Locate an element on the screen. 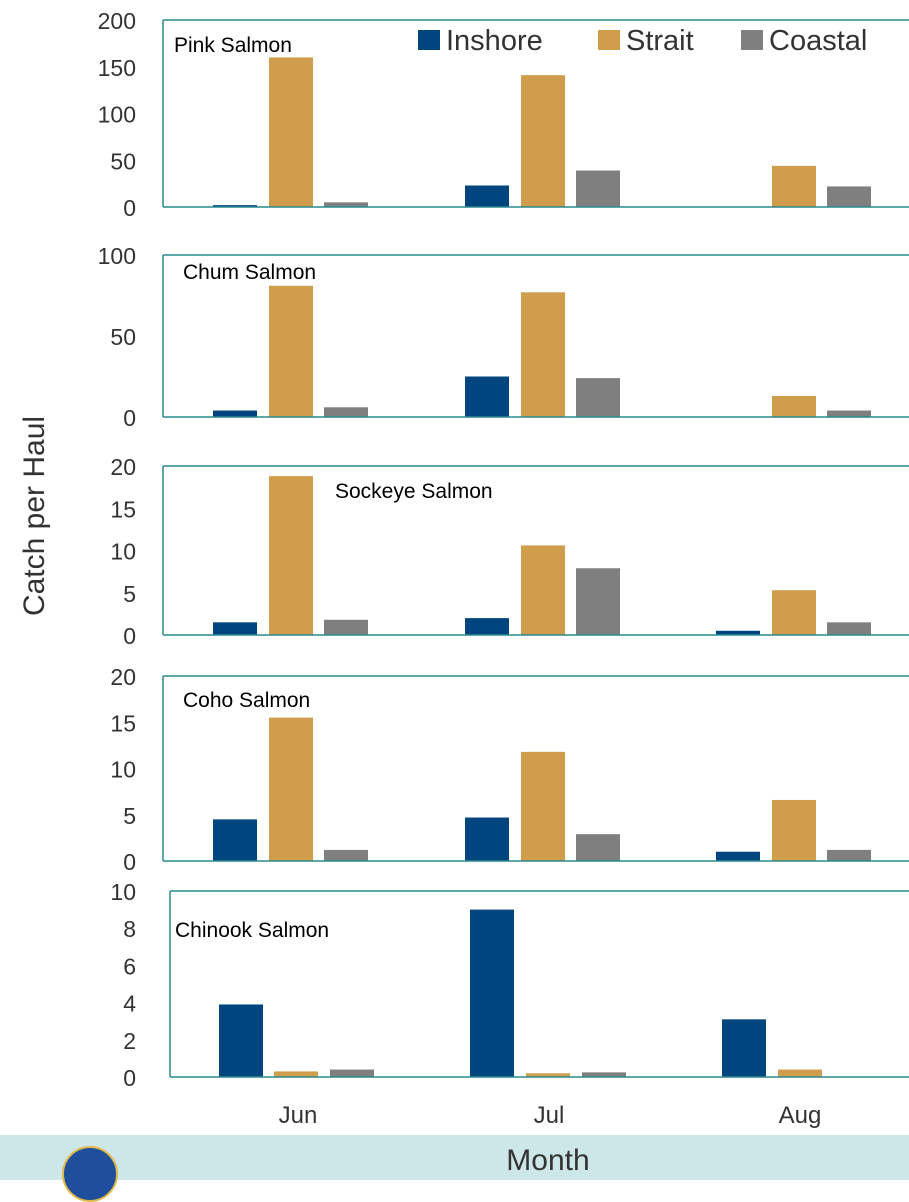 This screenshot has height=1202, width=909. panel-4-y-tick-label: 15 is located at coordinates (123, 723).